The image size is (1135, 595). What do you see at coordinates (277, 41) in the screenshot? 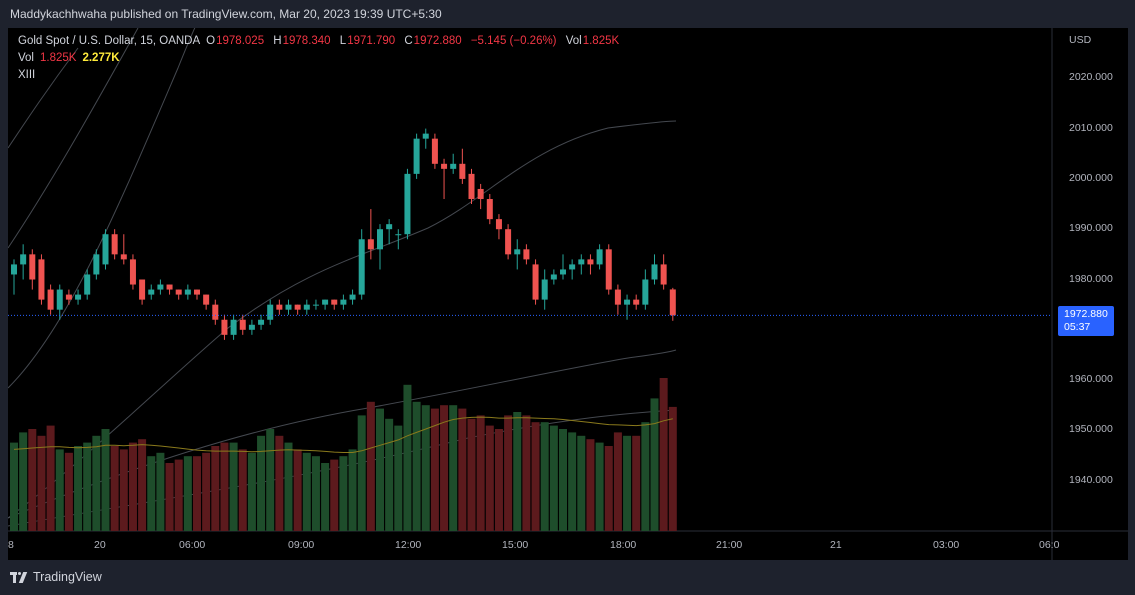
I see `high-label: H` at bounding box center [277, 41].